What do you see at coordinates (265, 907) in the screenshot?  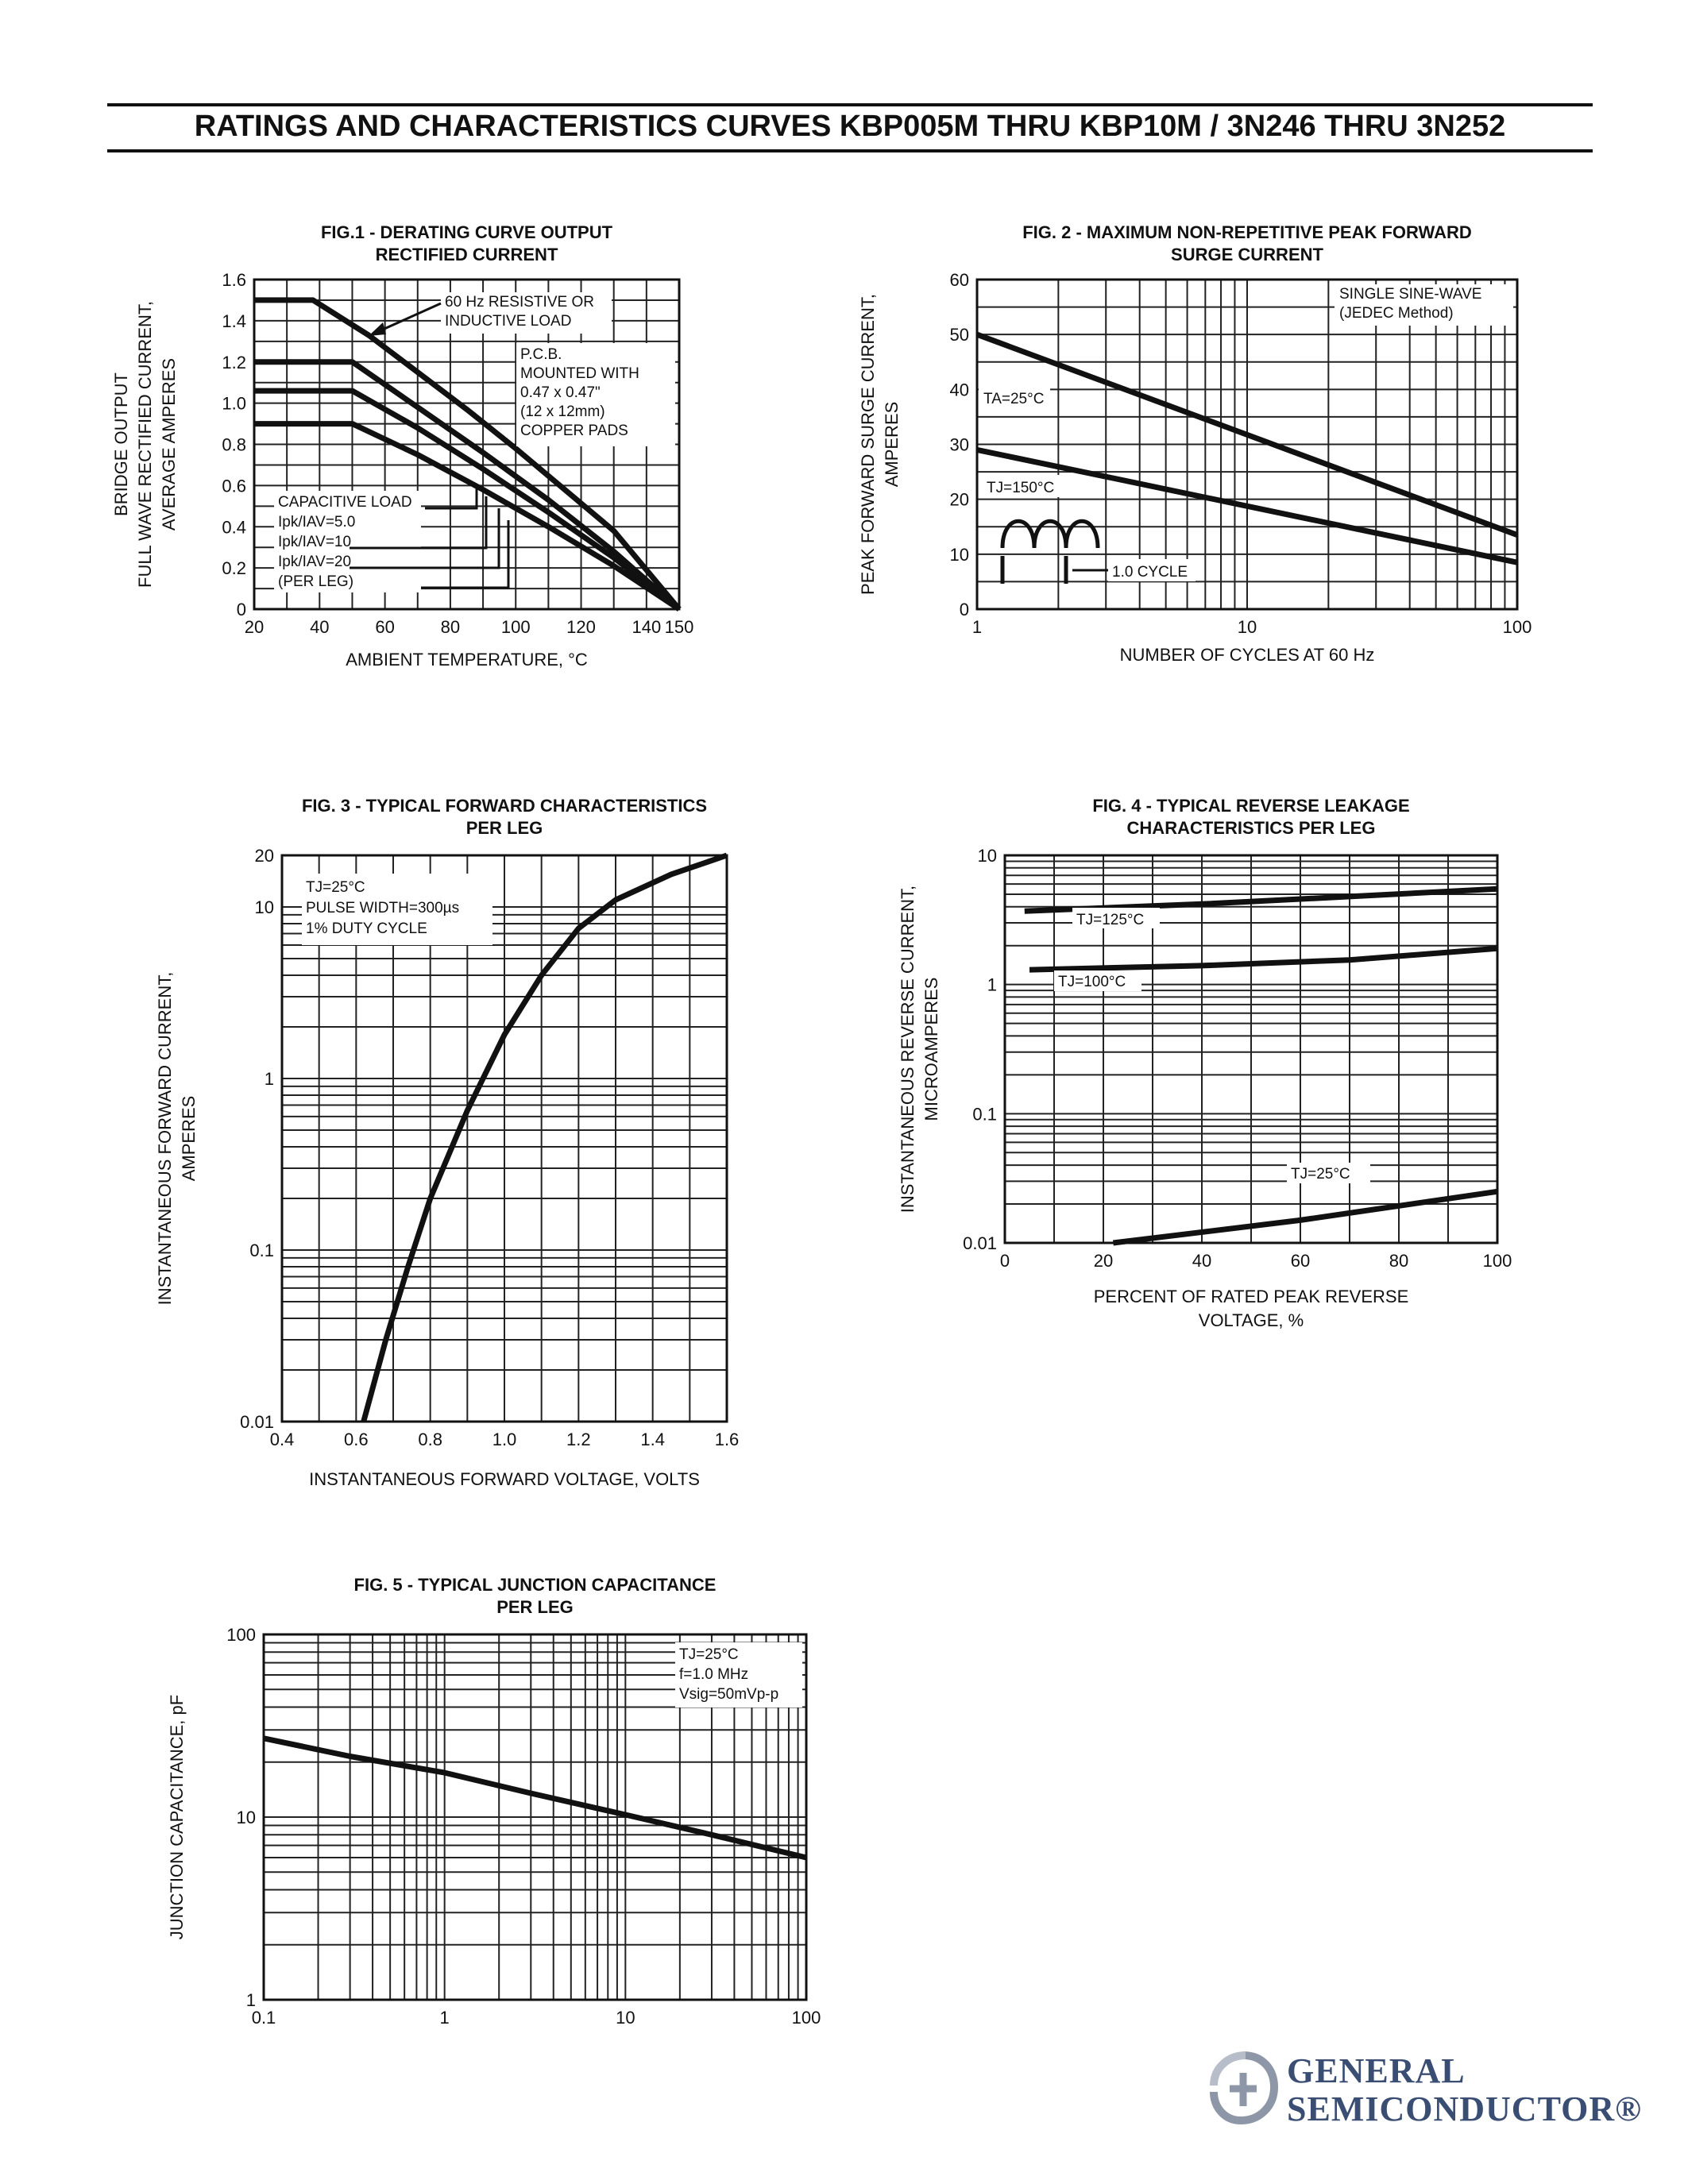 I see `fig3-ytick-label: 10` at bounding box center [265, 907].